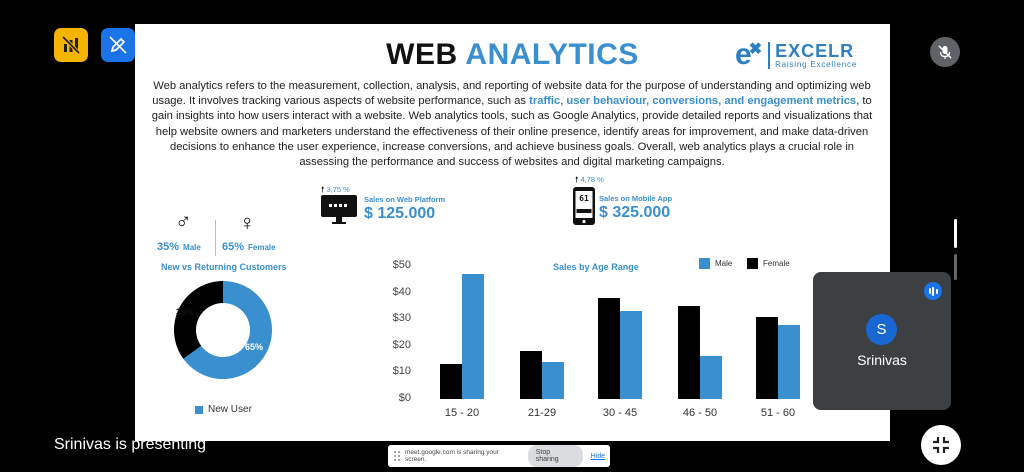 The image size is (1024, 472). What do you see at coordinates (247, 222) in the screenshot?
I see `female-symbol-icon: ♀` at bounding box center [247, 222].